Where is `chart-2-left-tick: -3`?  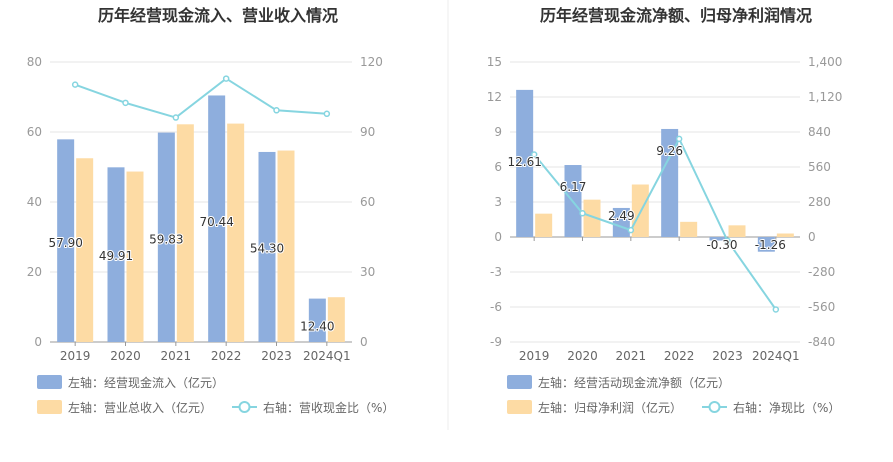
chart-2-left-tick: -3 is located at coordinates (496, 272).